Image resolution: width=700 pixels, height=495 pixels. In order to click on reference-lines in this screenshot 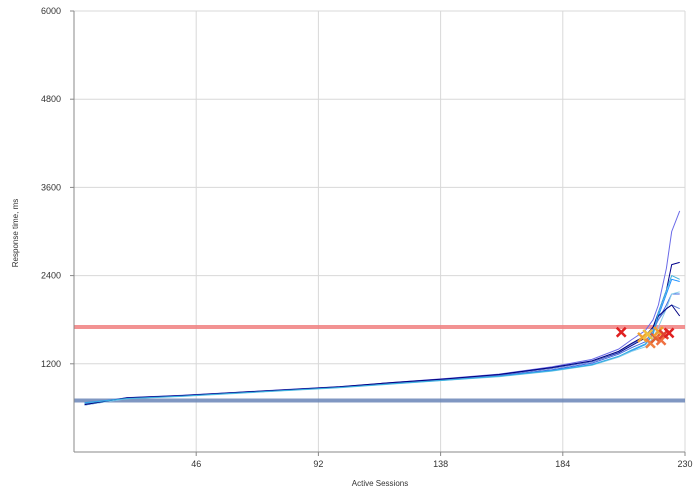, I will do `click(379, 364)`.